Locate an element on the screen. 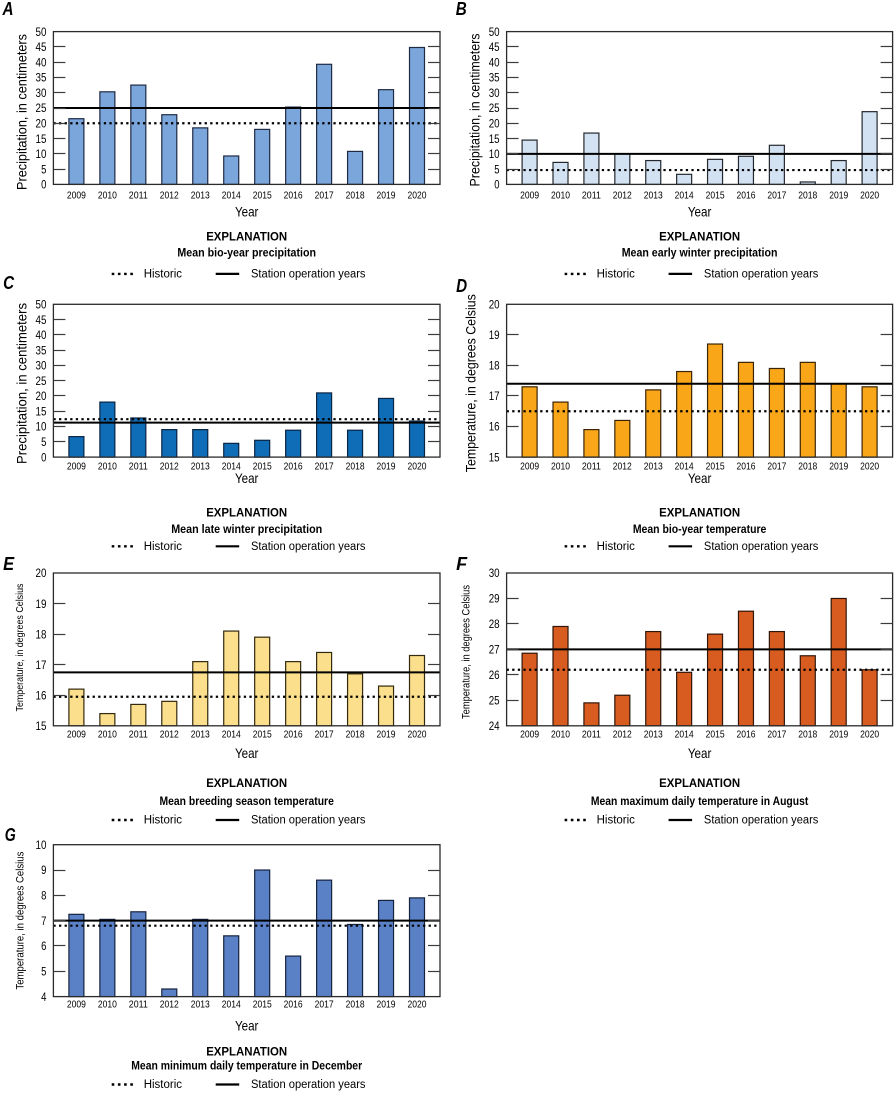  svg-text: 24 is located at coordinates (494, 727).